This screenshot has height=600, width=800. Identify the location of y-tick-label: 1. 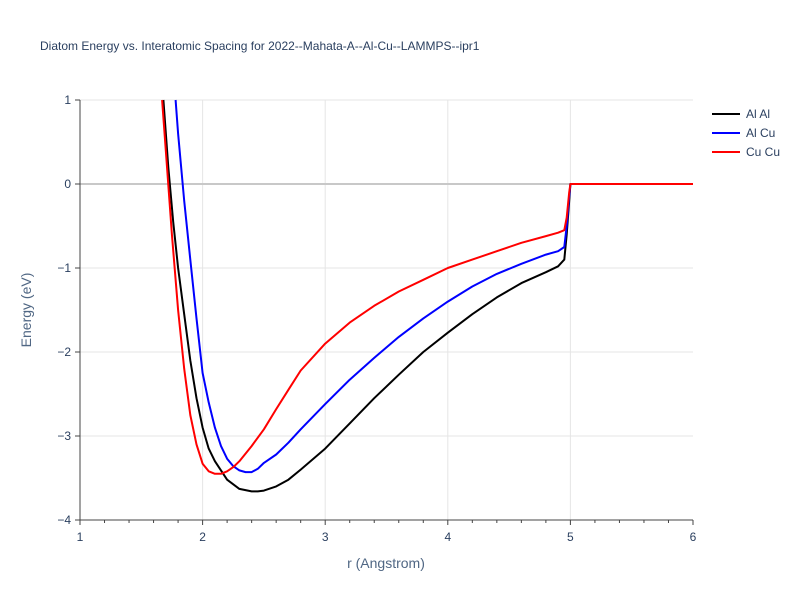
(67, 100).